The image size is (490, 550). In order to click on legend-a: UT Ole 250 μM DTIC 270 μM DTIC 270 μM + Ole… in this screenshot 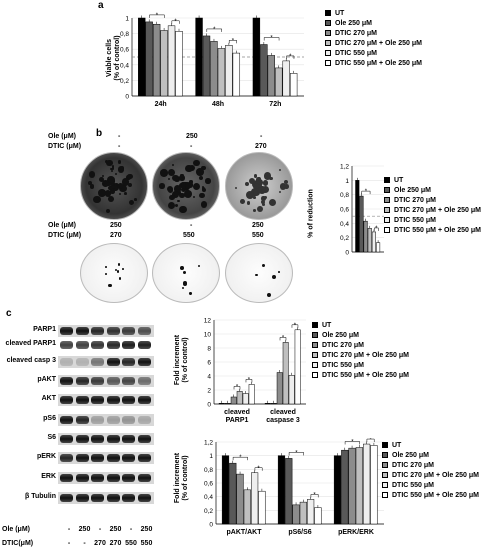, I will do `click(373, 38)`.